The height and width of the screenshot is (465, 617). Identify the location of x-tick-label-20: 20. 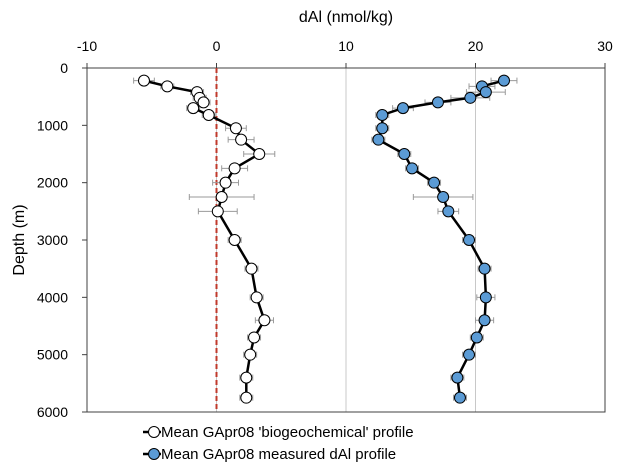
(476, 46).